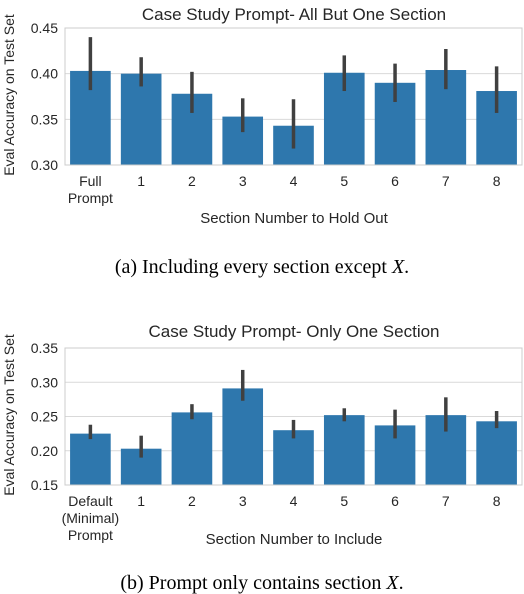 The image size is (524, 594). Describe the element at coordinates (91, 518) in the screenshot. I see `x-tick-label: Default (Minimal) Prompt` at that location.